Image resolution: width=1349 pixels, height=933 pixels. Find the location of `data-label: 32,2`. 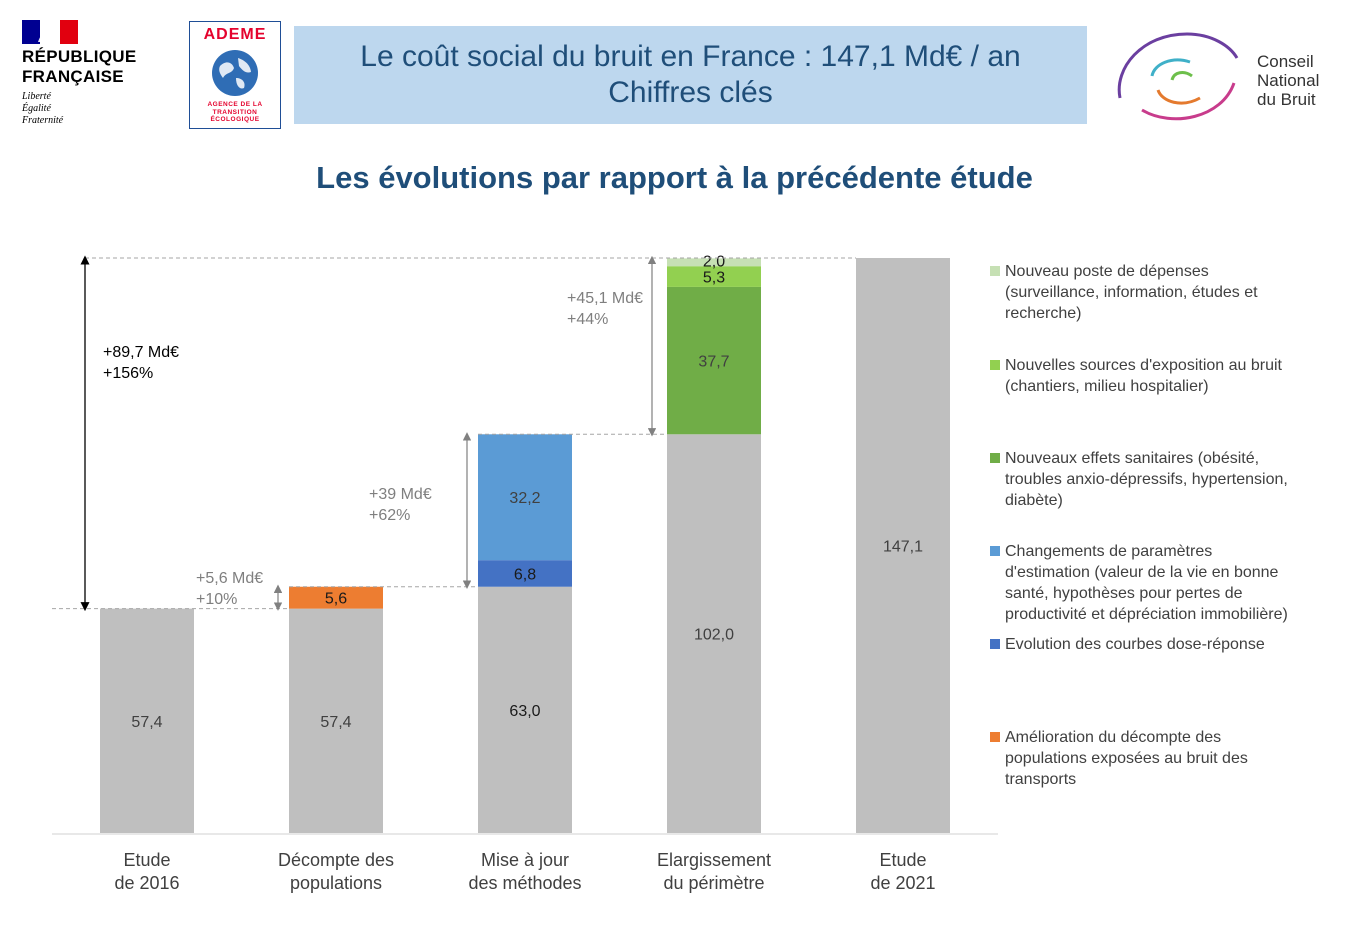

data-label: 32,2 is located at coordinates (524, 498).